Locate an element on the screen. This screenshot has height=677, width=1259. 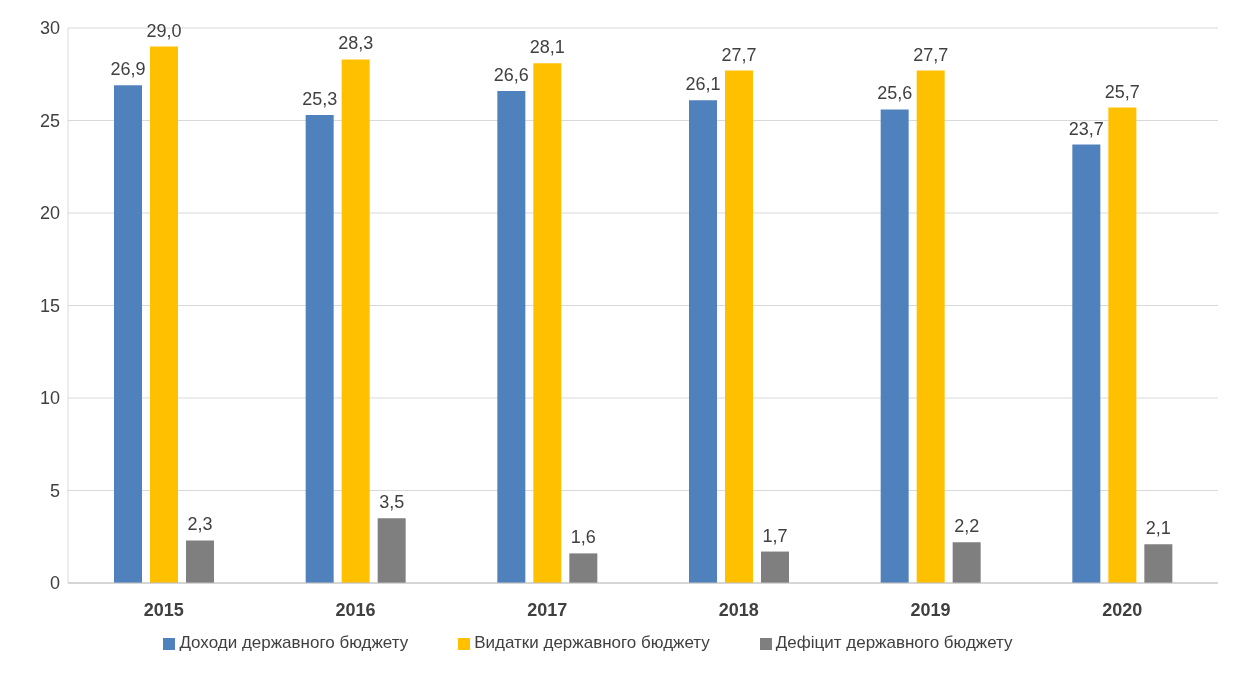
x-tick-label: 2020 is located at coordinates (1122, 609).